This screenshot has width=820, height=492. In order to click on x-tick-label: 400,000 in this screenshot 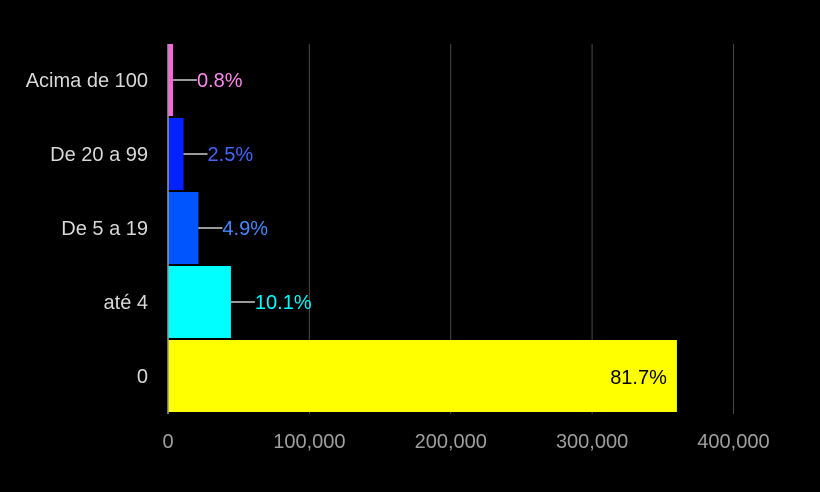, I will do `click(733, 442)`.